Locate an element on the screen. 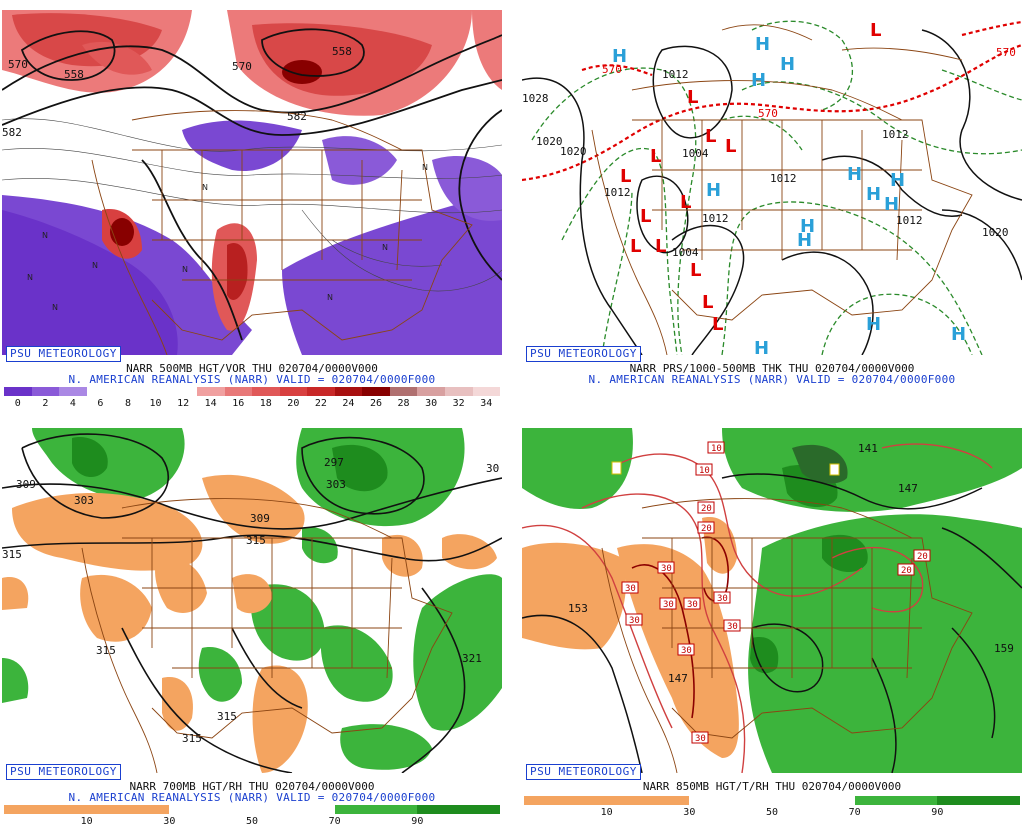  contour-label: 159 is located at coordinates (1004, 648).